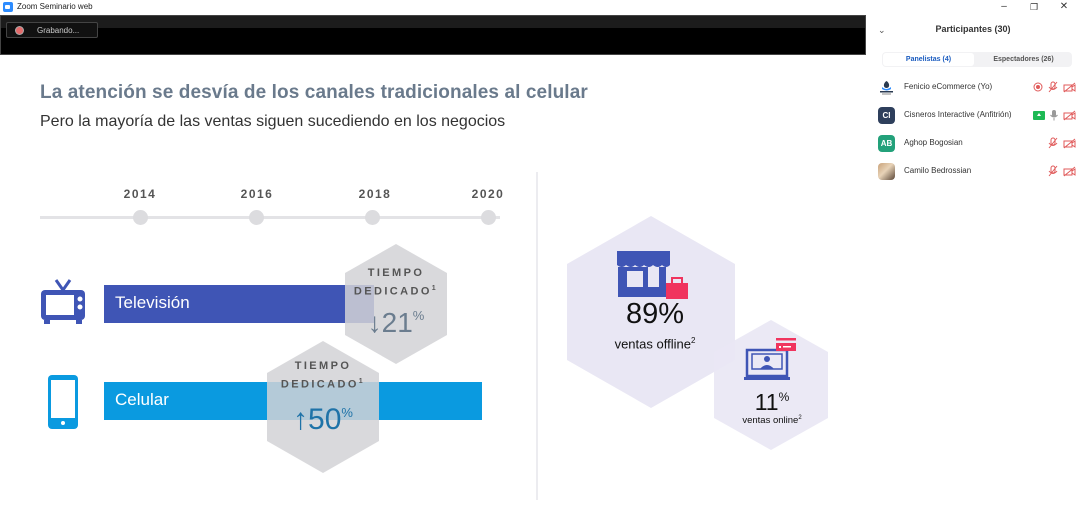  What do you see at coordinates (433, 22) in the screenshot?
I see `video-strip-header` at bounding box center [433, 22].